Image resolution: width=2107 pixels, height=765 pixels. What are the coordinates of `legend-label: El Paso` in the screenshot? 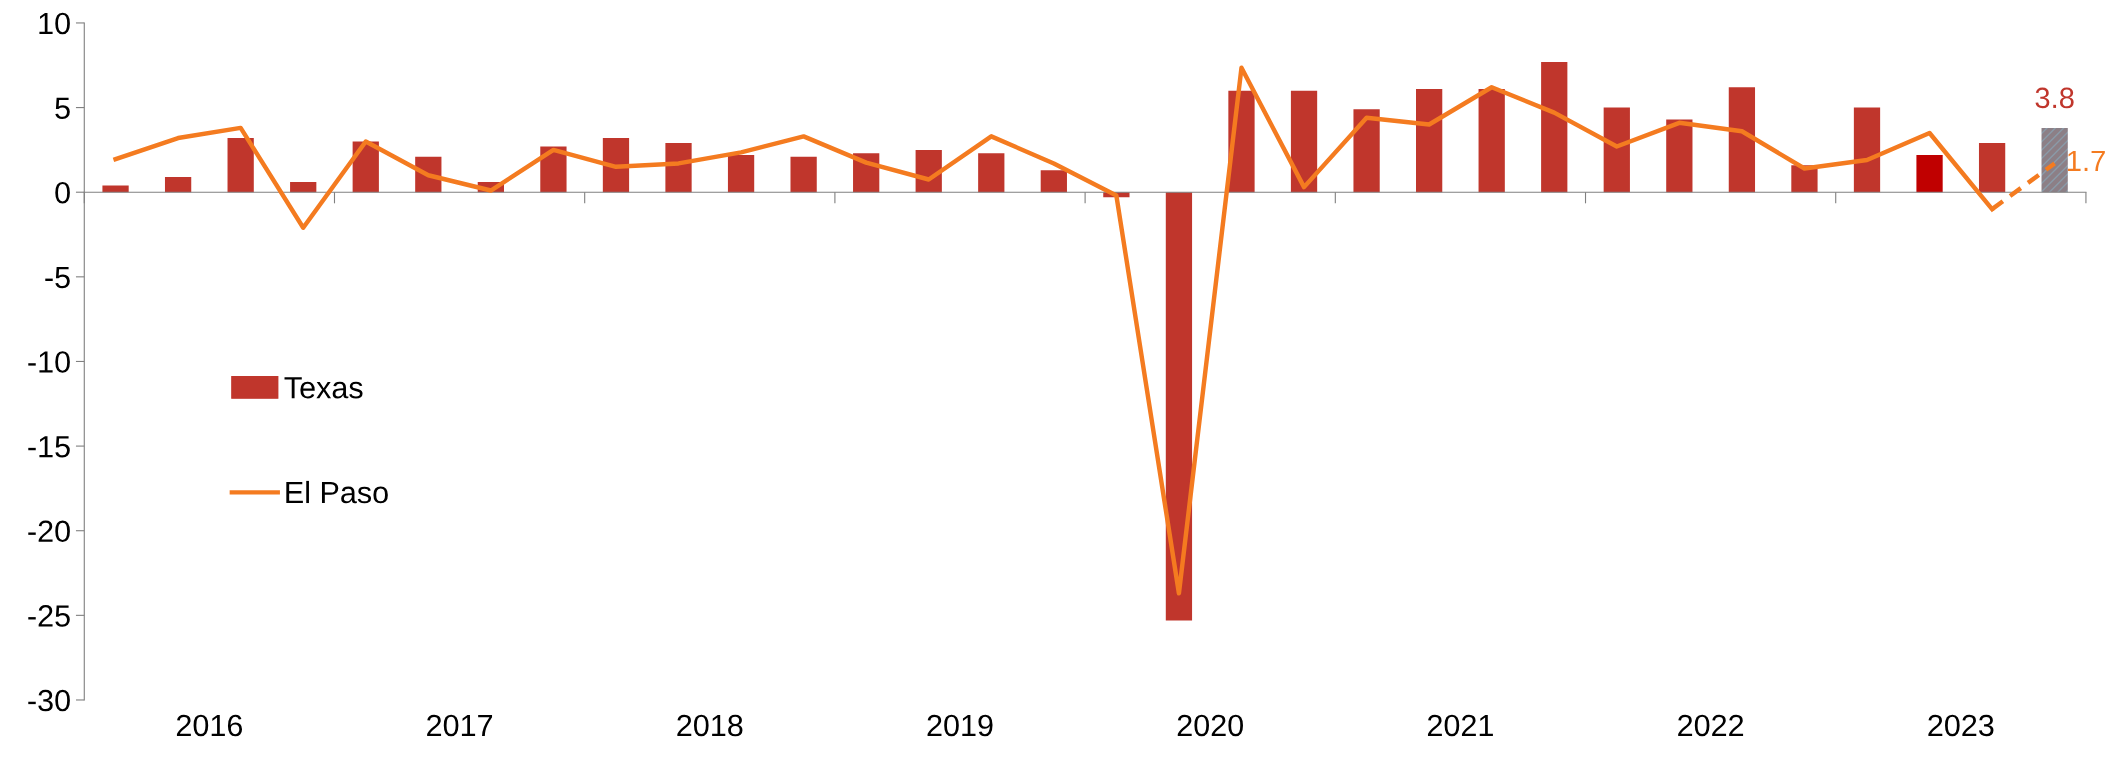 It's located at (337, 492).